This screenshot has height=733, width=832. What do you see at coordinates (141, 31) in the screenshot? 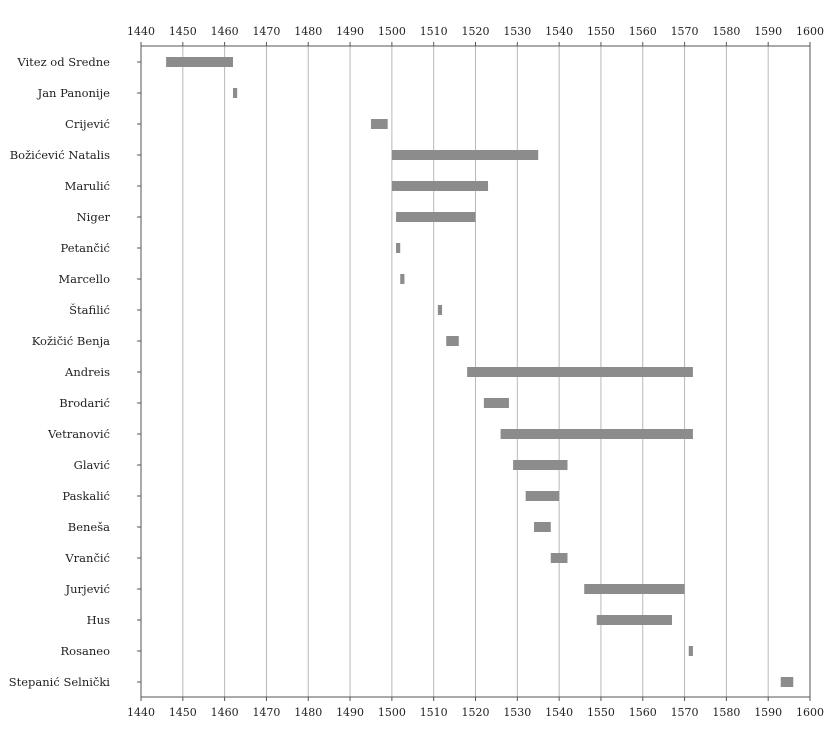
I see `top-tick-label: 1440` at bounding box center [141, 31].